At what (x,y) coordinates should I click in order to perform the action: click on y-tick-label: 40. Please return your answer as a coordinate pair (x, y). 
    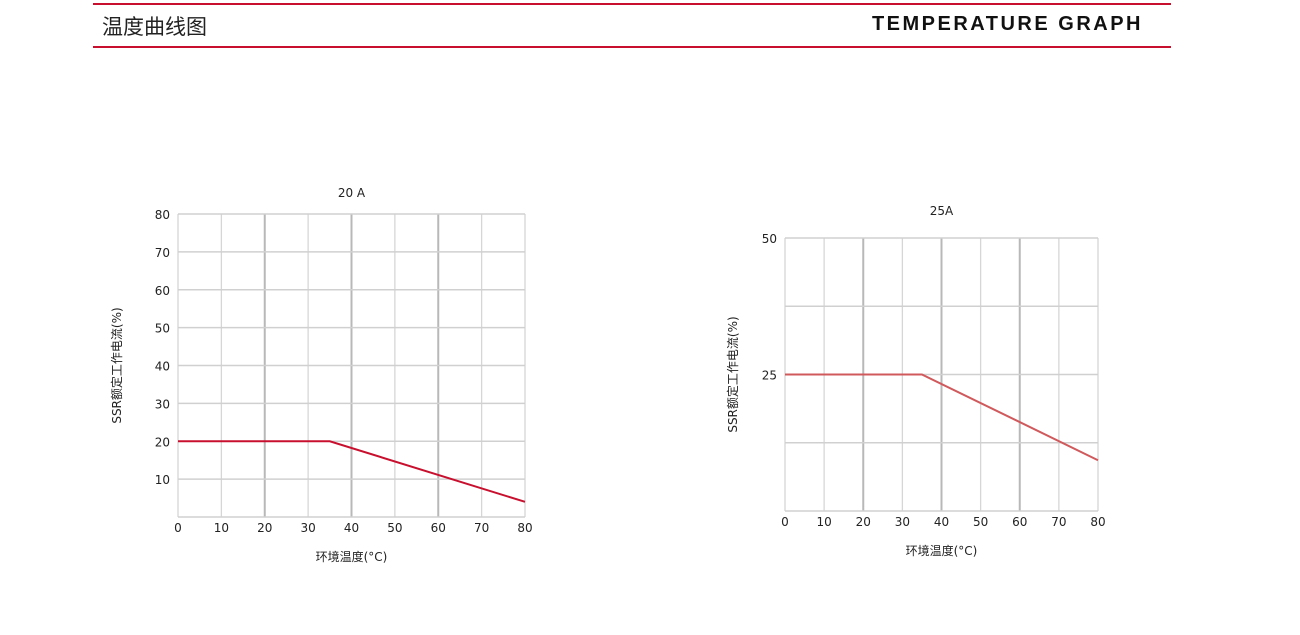
    Looking at the image, I should click on (162, 367).